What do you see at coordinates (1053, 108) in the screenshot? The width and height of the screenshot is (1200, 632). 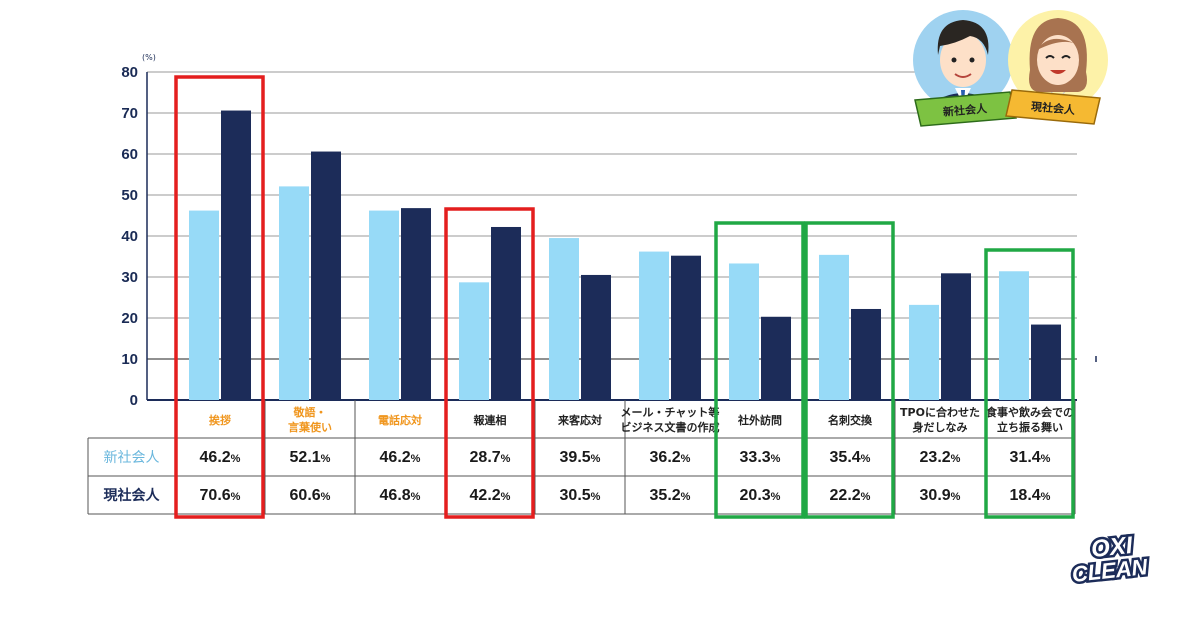 I see `badge-current-label: 現社会人` at bounding box center [1053, 108].